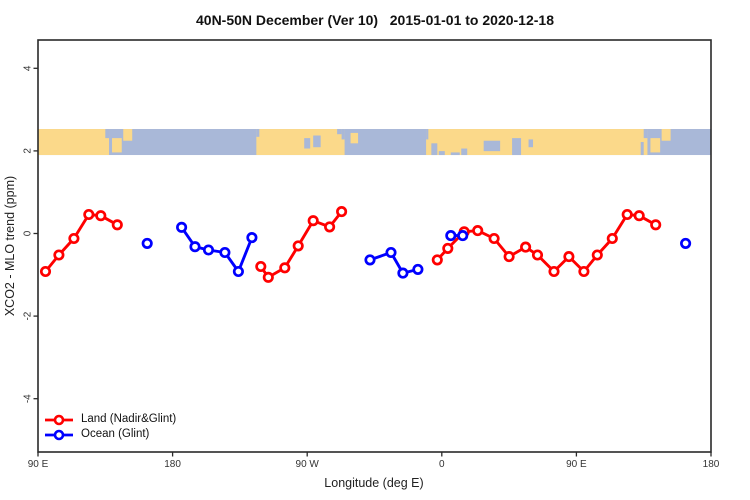 This screenshot has height=500, width=750. What do you see at coordinates (59, 419) in the screenshot?
I see `land-series-symbol-icon` at bounding box center [59, 419].